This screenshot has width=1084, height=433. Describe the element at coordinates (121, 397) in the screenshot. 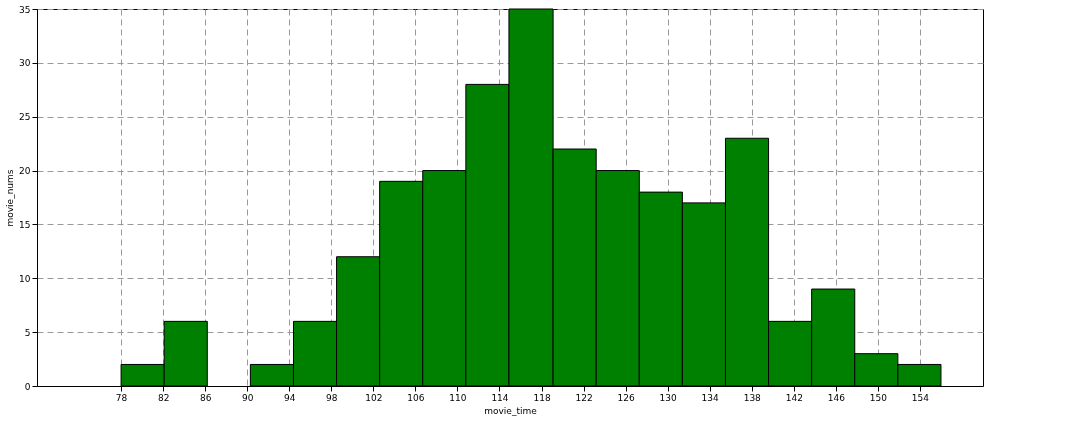

I see `x-tick-label: 78` at that location.